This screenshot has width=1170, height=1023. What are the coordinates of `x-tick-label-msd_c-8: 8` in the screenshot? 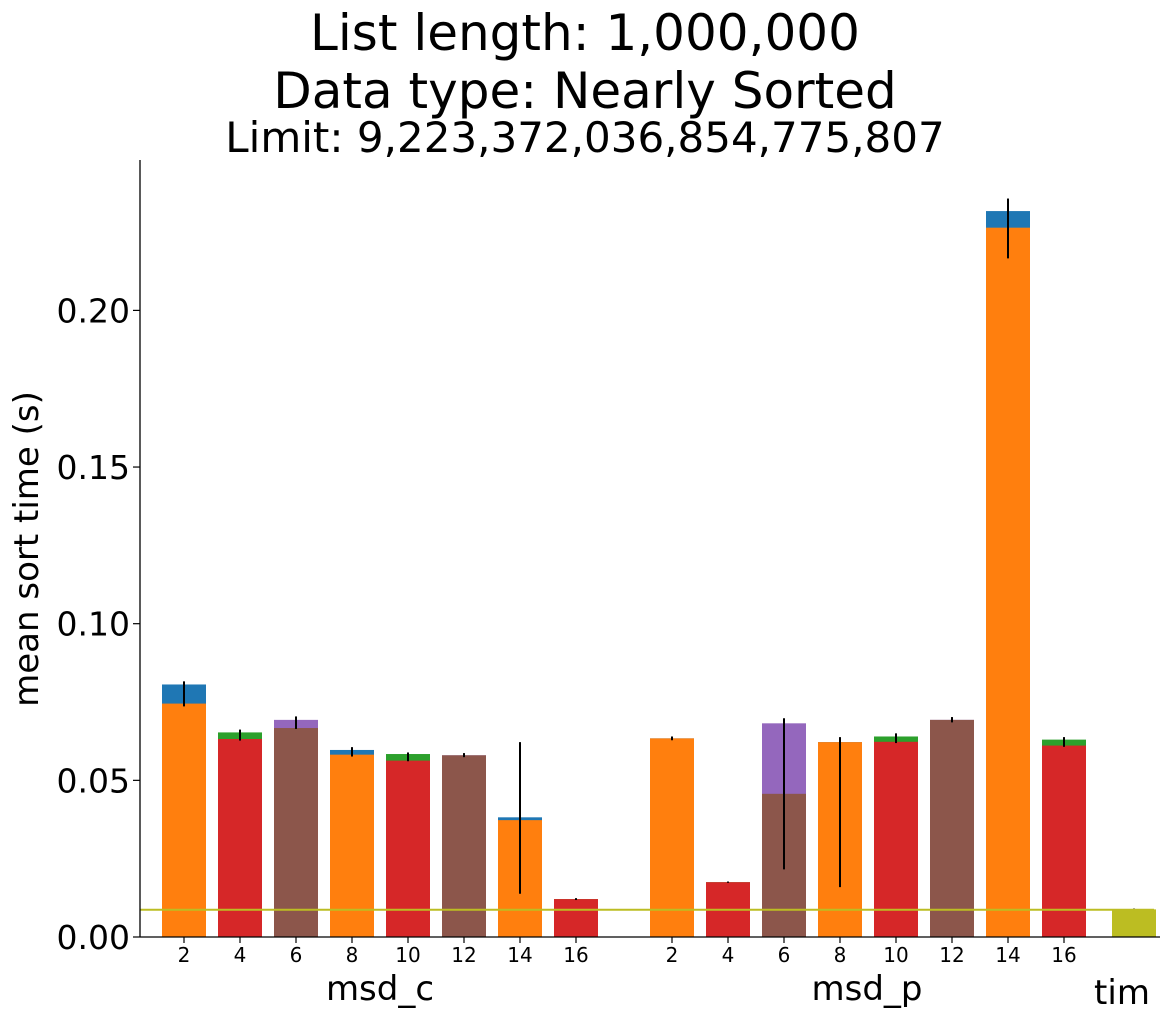 It's located at (352, 955).